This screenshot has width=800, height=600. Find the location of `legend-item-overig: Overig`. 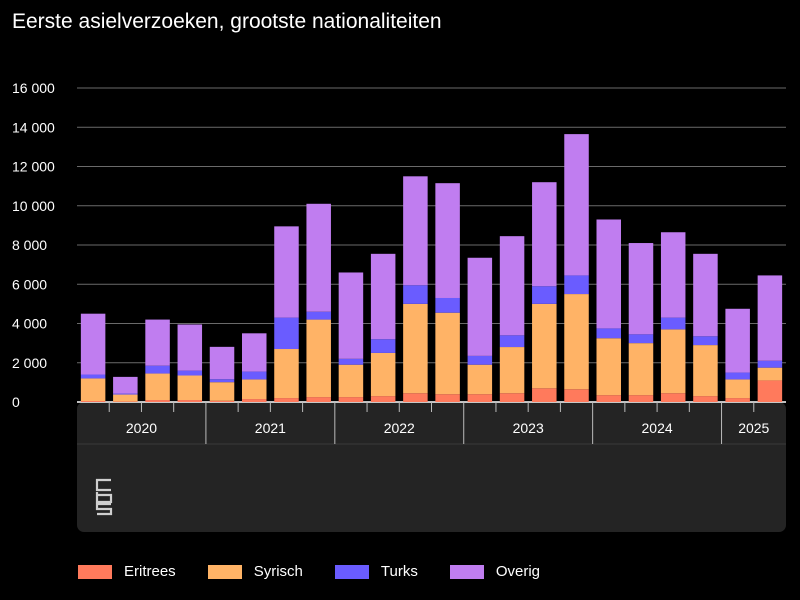

legend-item-overig: Overig is located at coordinates (495, 571).